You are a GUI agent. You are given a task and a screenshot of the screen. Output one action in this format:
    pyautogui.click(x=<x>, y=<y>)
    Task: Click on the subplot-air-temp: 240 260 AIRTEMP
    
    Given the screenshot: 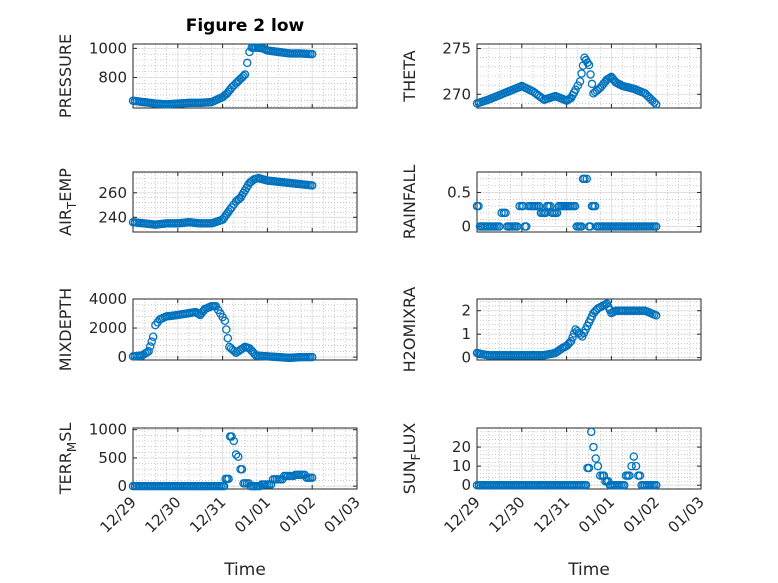 What is the action you would take?
    pyautogui.click(x=207, y=202)
    